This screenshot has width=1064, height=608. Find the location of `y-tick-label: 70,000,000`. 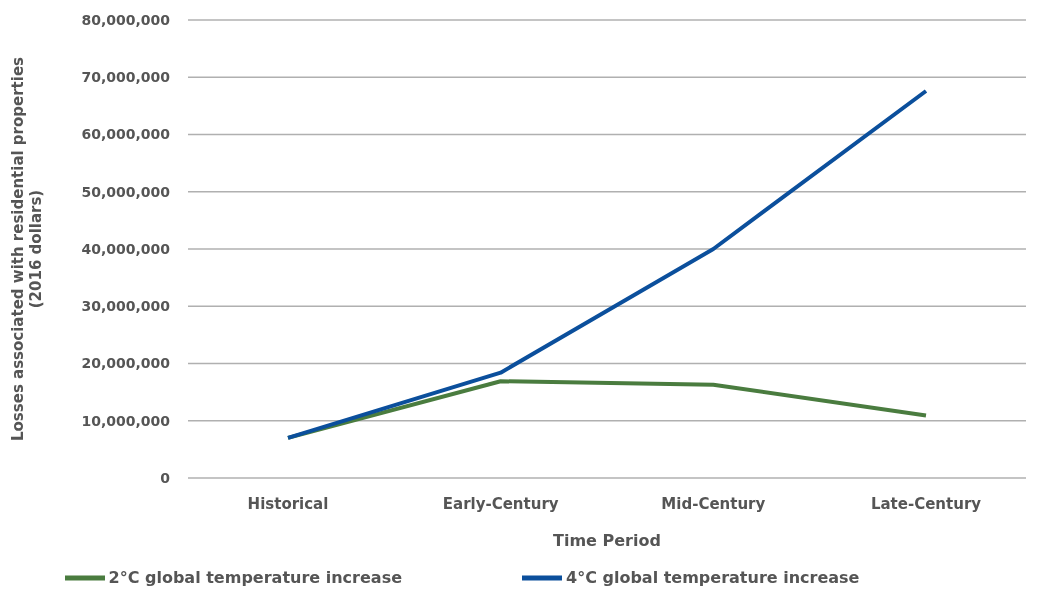

y-tick-label: 70,000,000 is located at coordinates (126, 77).